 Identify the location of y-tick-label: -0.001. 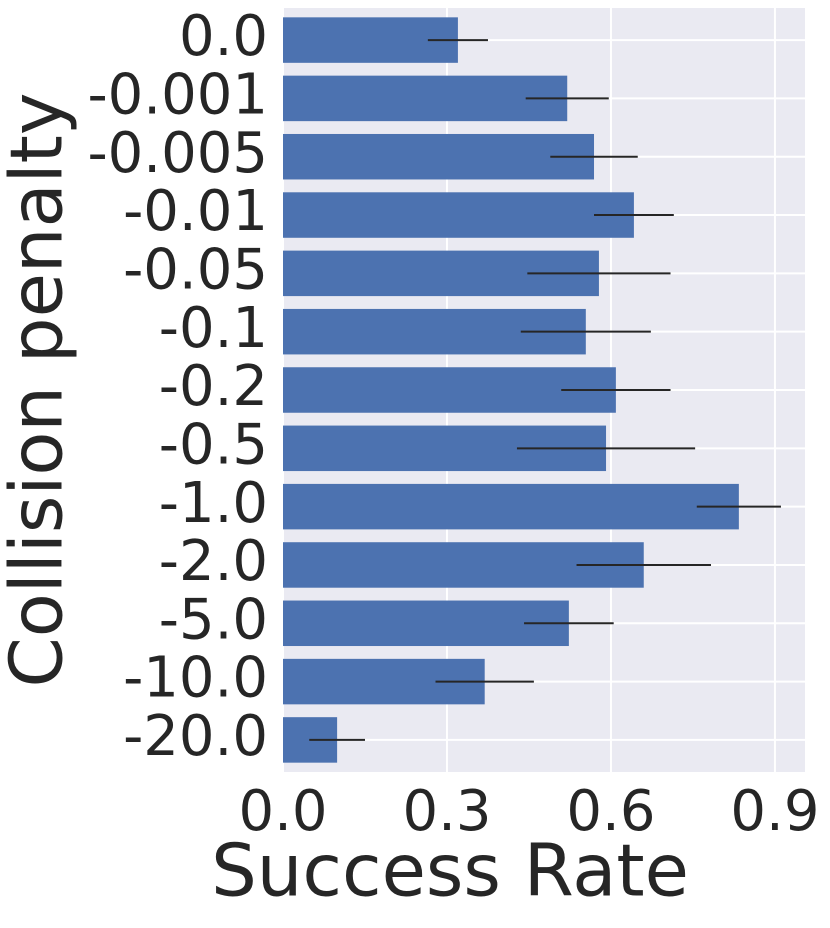
(177, 95).